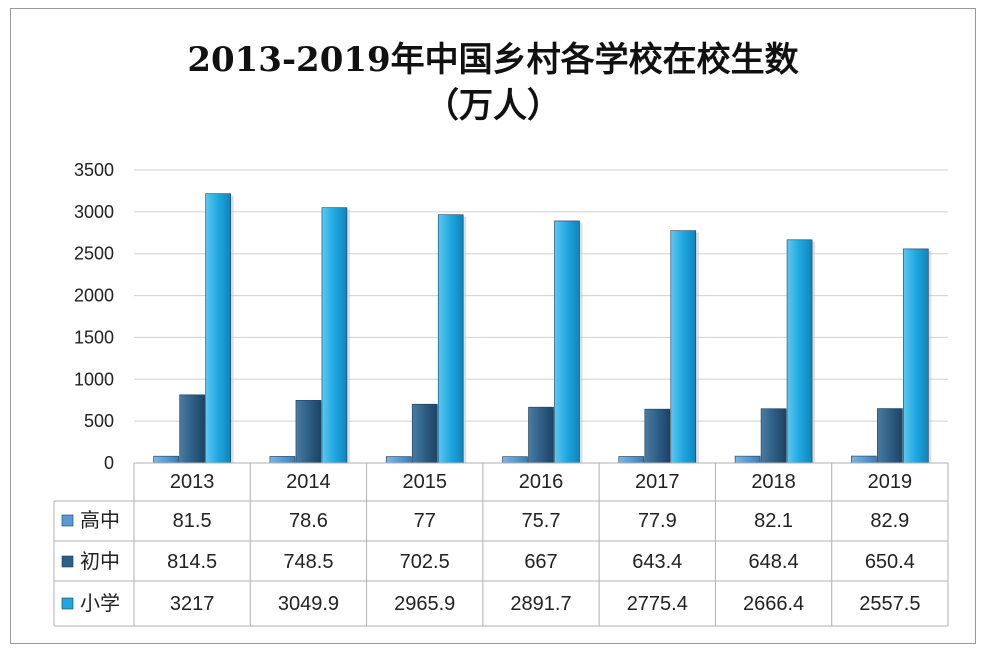 This screenshot has height=650, width=986. I want to click on data-label: 82.9, so click(889, 521).